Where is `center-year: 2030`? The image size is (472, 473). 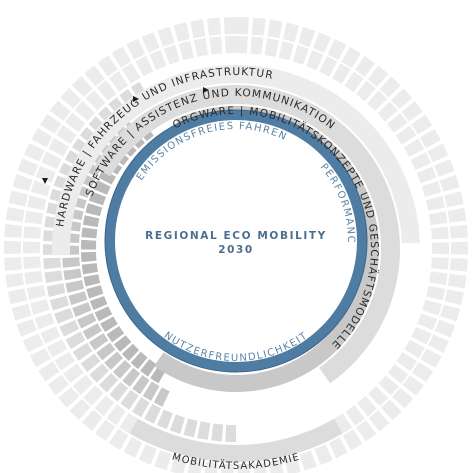
center-year: 2030 is located at coordinates (236, 250).